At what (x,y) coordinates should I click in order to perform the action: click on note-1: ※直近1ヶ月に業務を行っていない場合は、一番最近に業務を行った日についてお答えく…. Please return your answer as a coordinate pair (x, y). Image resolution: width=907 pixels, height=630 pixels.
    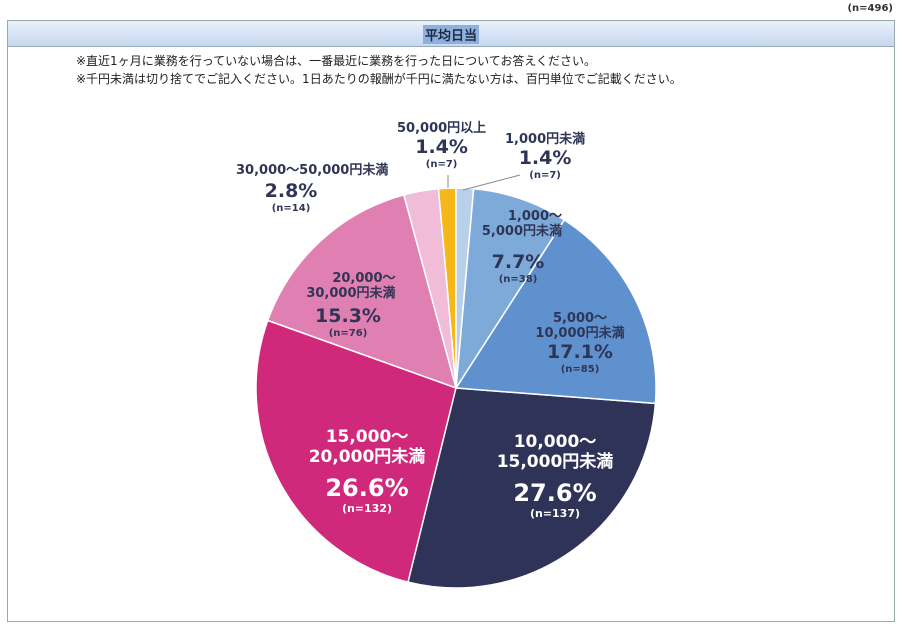
    Looking at the image, I should click on (336, 61).